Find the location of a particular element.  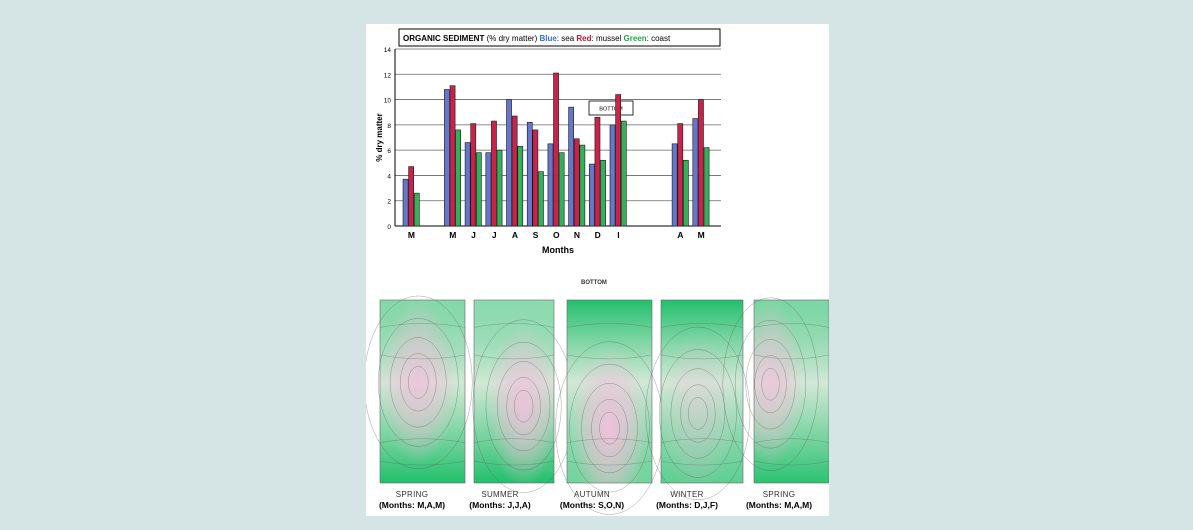

panel-label-4: SPRING (Months: M,A,M) is located at coordinates (779, 500).